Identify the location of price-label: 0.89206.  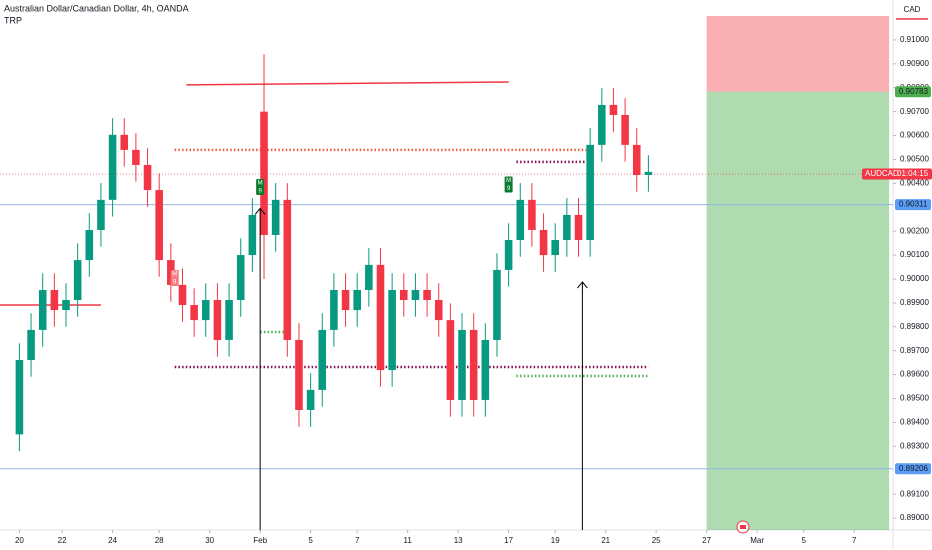
(913, 468).